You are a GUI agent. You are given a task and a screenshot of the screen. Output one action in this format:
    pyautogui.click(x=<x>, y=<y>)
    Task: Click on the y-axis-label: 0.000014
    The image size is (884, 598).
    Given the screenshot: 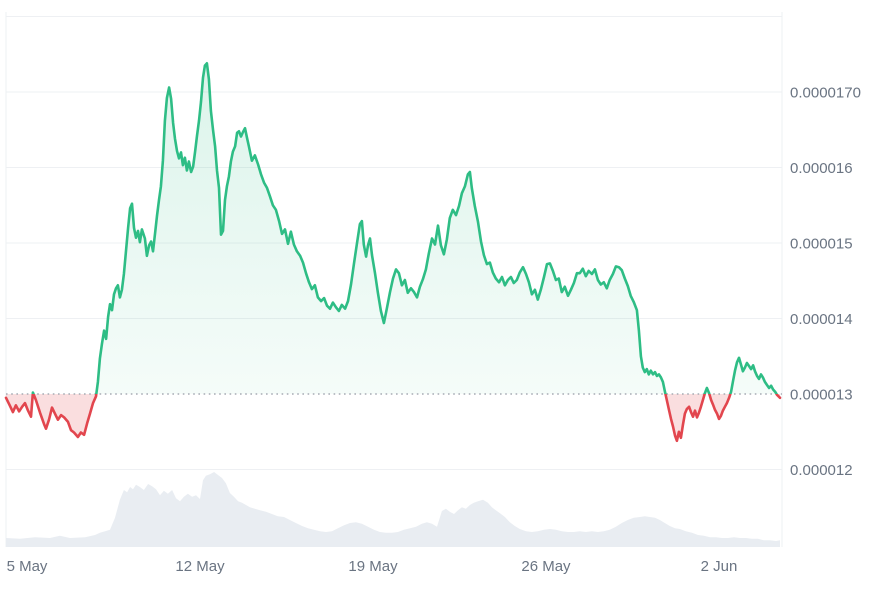 What is the action you would take?
    pyautogui.click(x=821, y=319)
    